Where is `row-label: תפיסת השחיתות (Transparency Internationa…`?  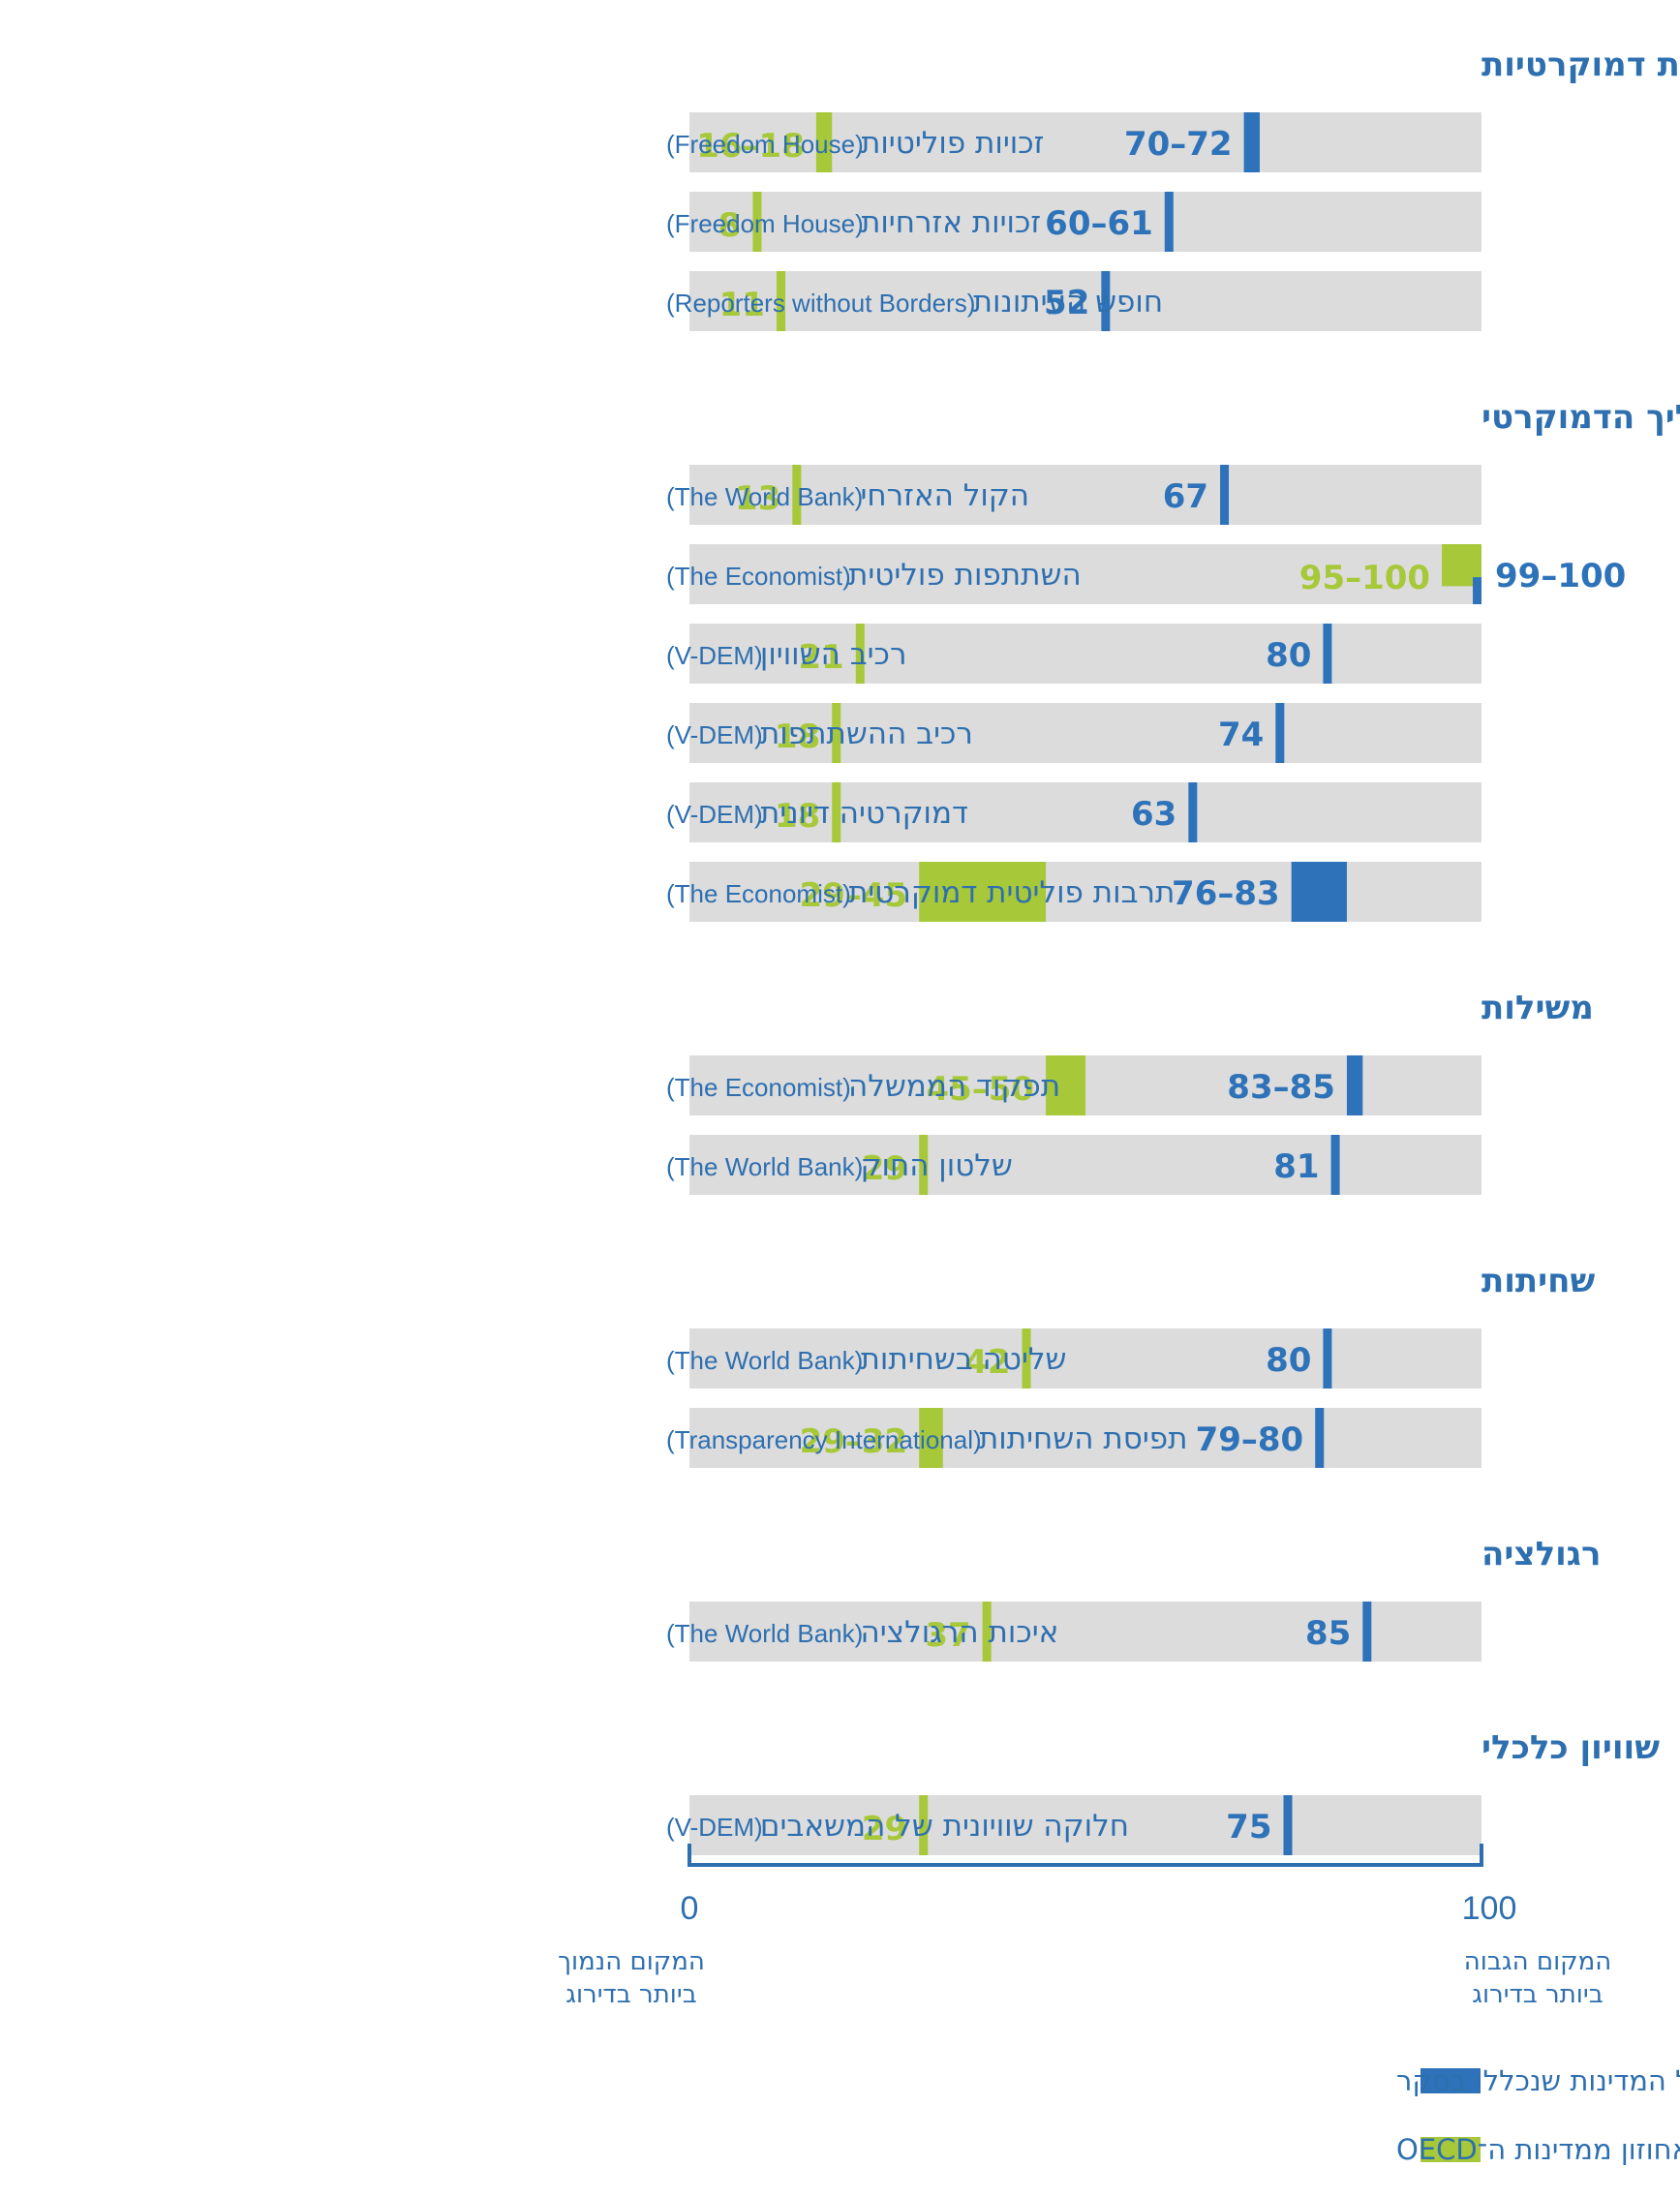
row-label: תפיסת השחיתות (Transparency Internationa… is located at coordinates (927, 1438).